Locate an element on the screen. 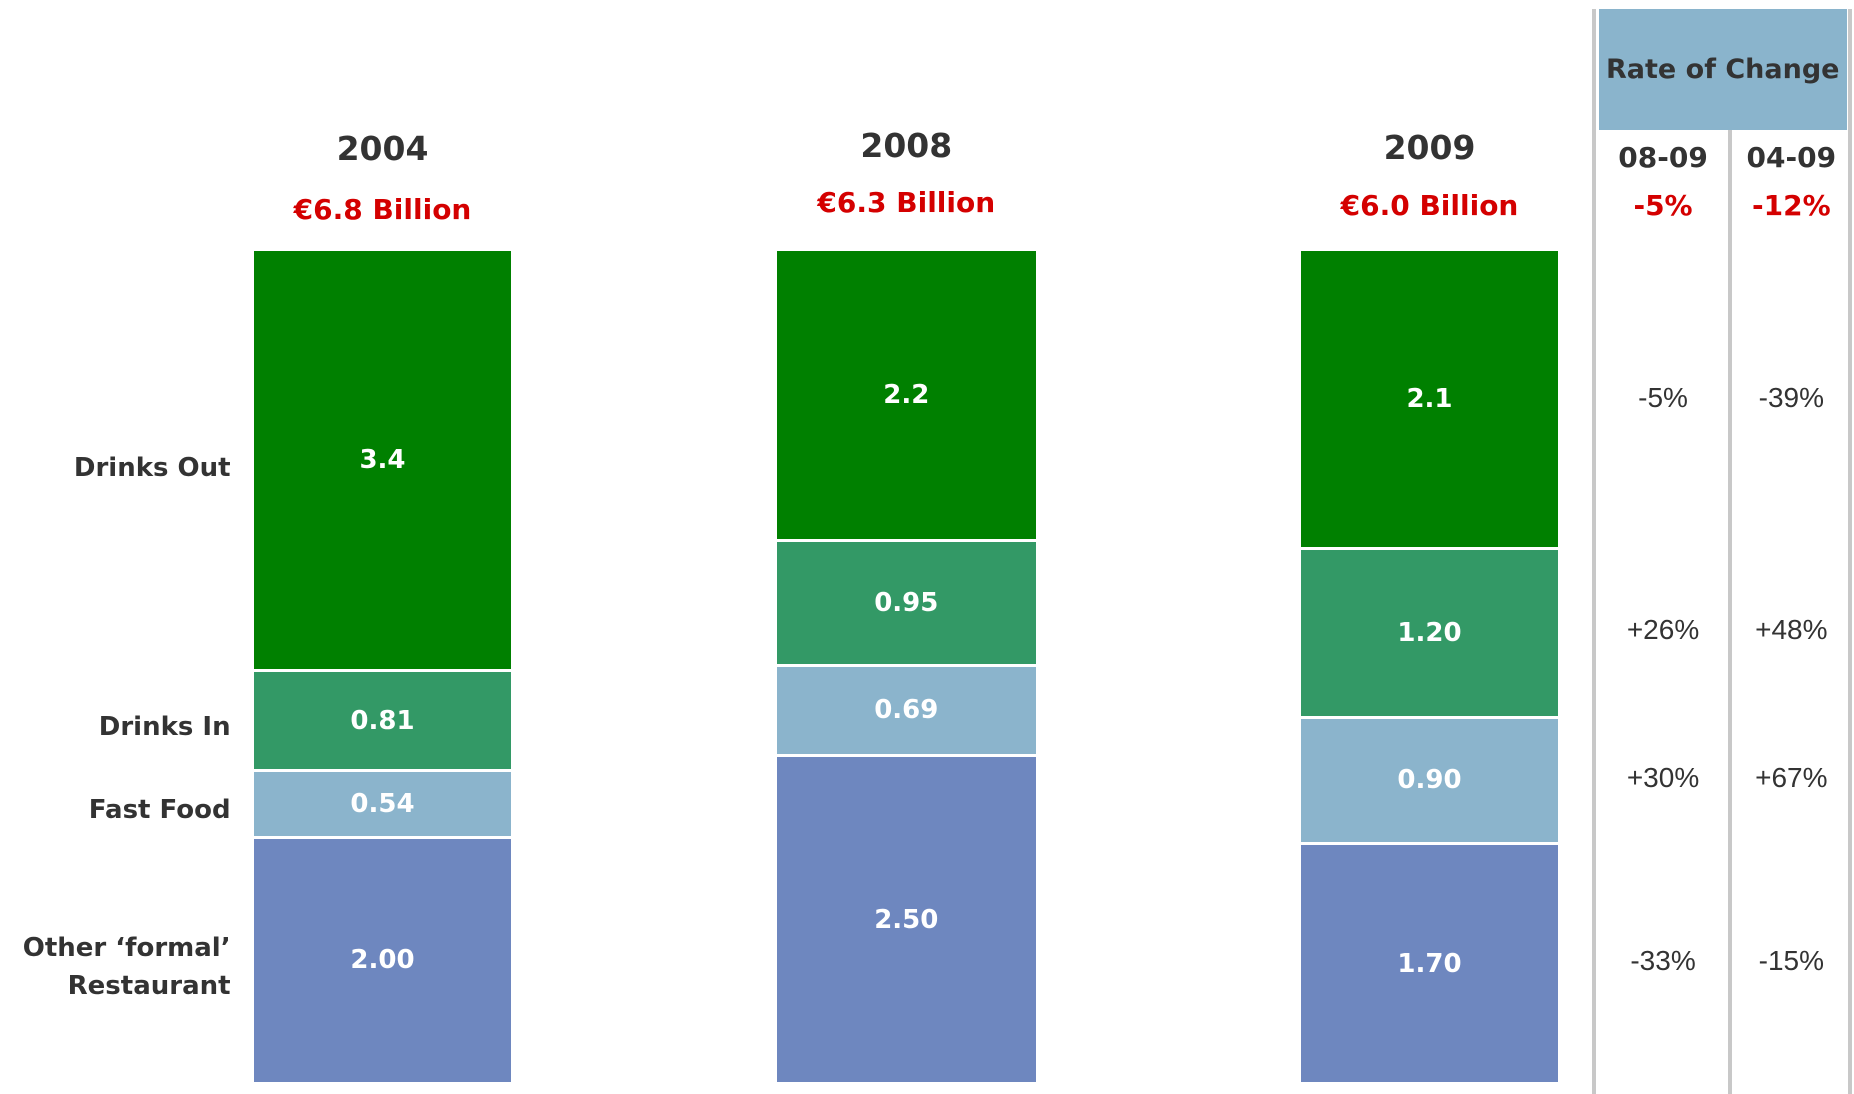 The width and height of the screenshot is (1854, 1094). bar-segment: 0.95 is located at coordinates (906, 601).